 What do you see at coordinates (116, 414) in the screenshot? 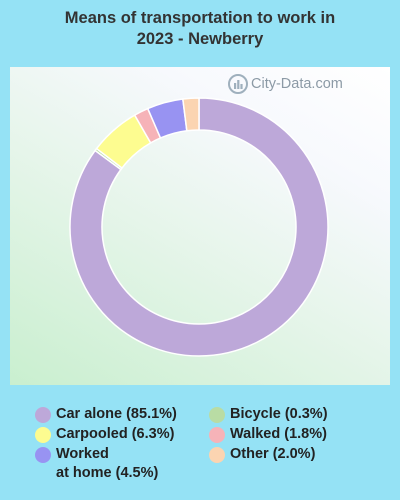
I see `legend-label: Car alone (85.1%)` at bounding box center [116, 414].